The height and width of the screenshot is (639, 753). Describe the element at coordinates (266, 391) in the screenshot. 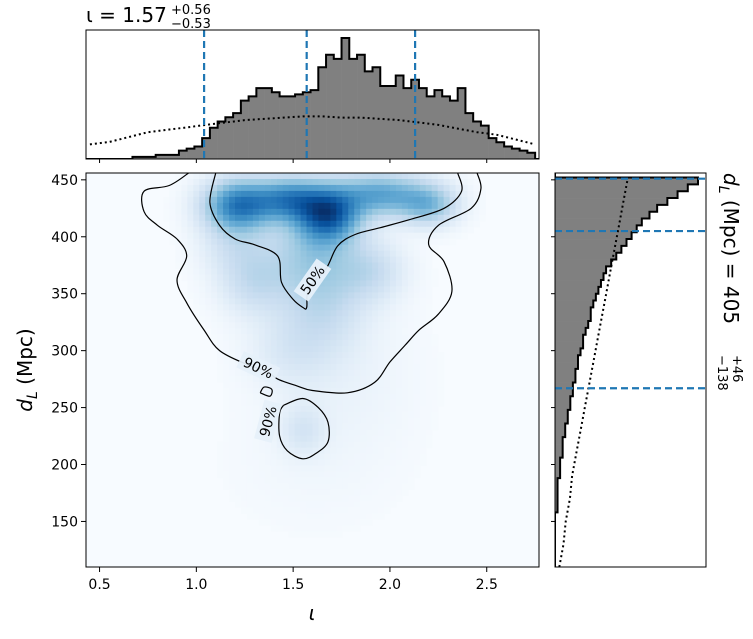

I see `contour-line` at that location.